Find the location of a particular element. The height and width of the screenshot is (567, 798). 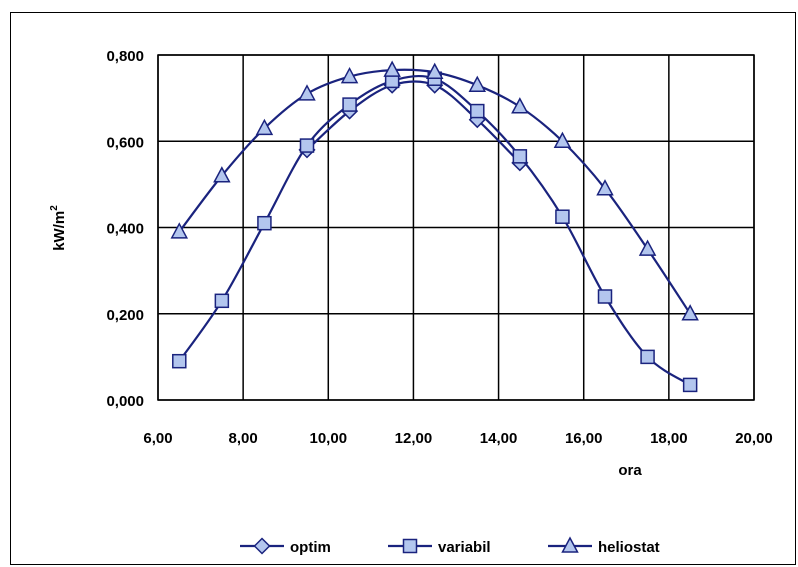

x-tick-label: 12,00 is located at coordinates (414, 438).